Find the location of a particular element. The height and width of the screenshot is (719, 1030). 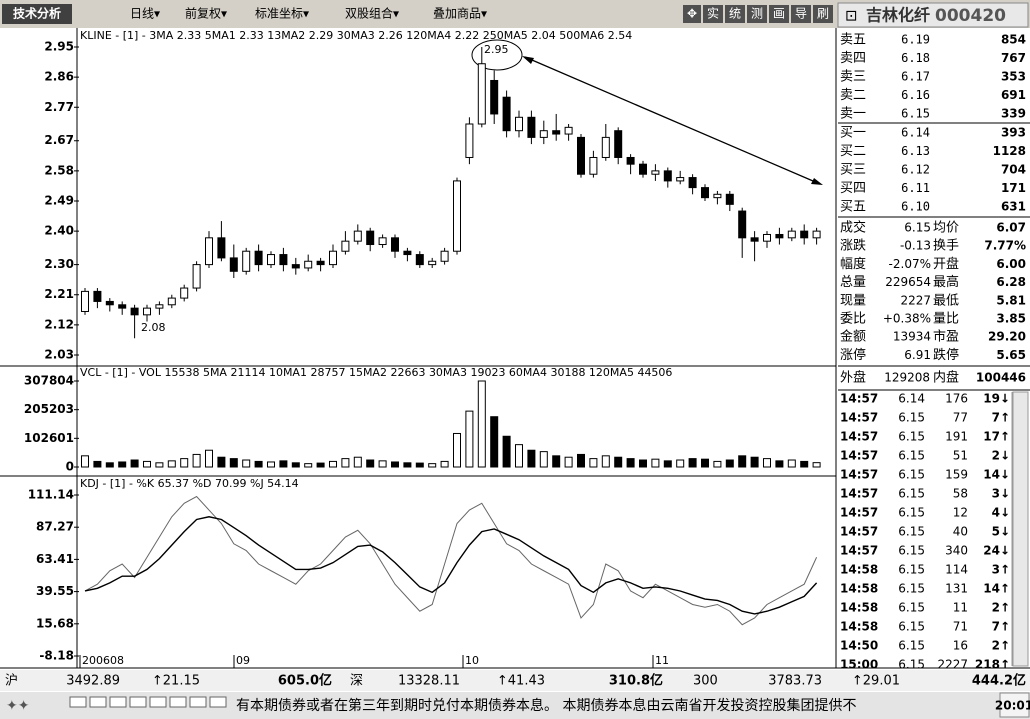

quote-cell: 卖三 is located at coordinates (853, 77).